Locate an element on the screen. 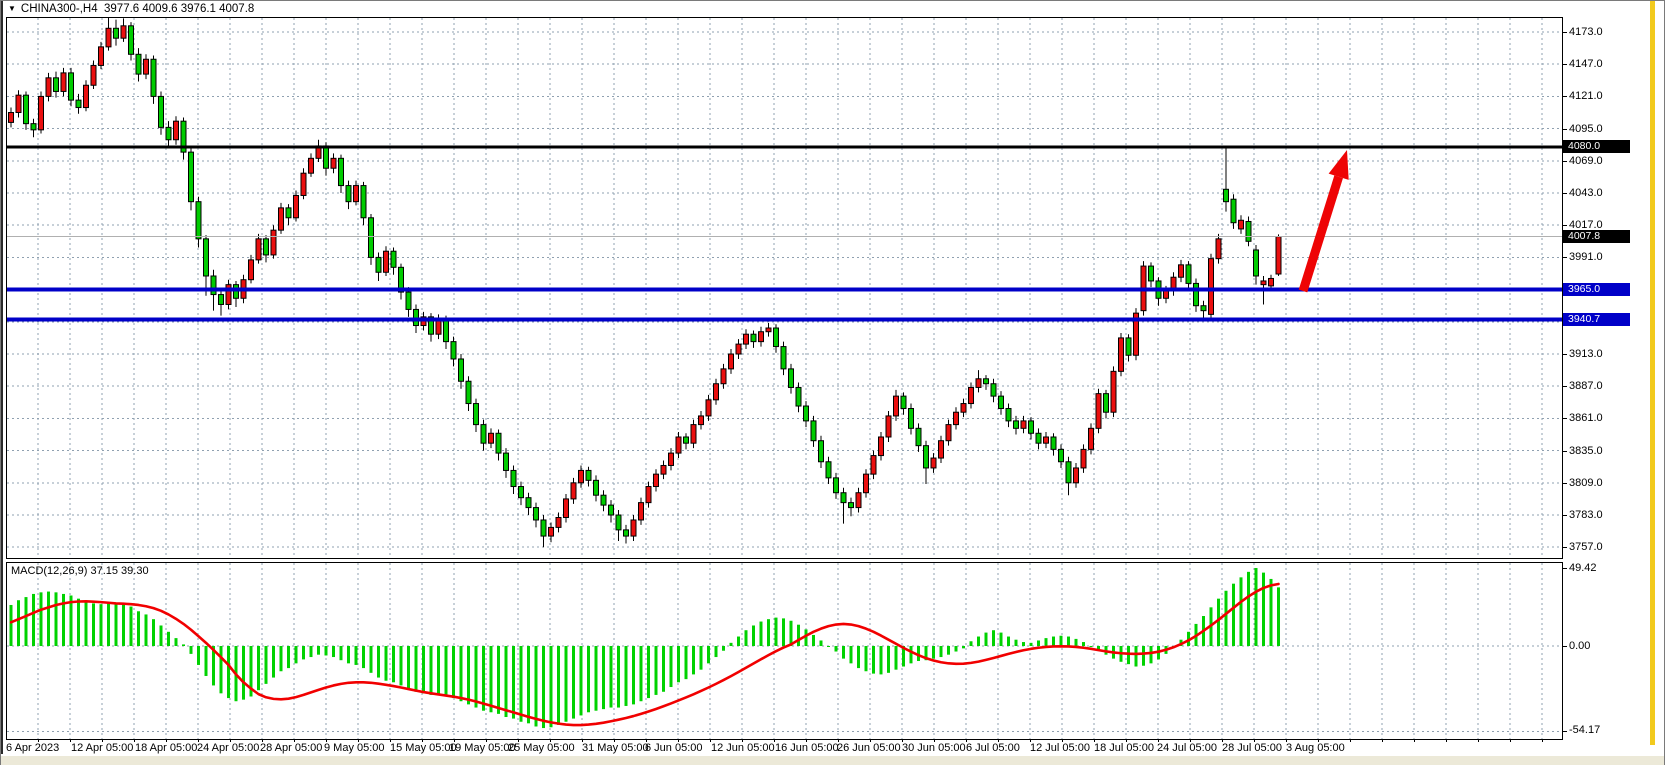 The width and height of the screenshot is (1665, 765). time-label: 28 Apr 05:00 is located at coordinates (291, 748).